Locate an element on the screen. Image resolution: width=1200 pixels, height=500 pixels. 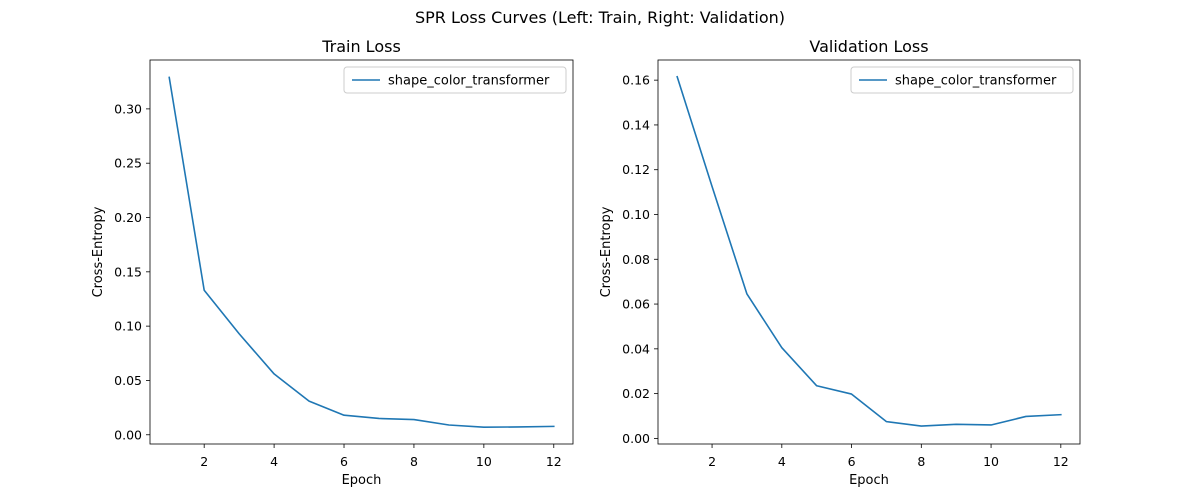
train-y-axis-label: Cross-Entropy is located at coordinates (98, 251).